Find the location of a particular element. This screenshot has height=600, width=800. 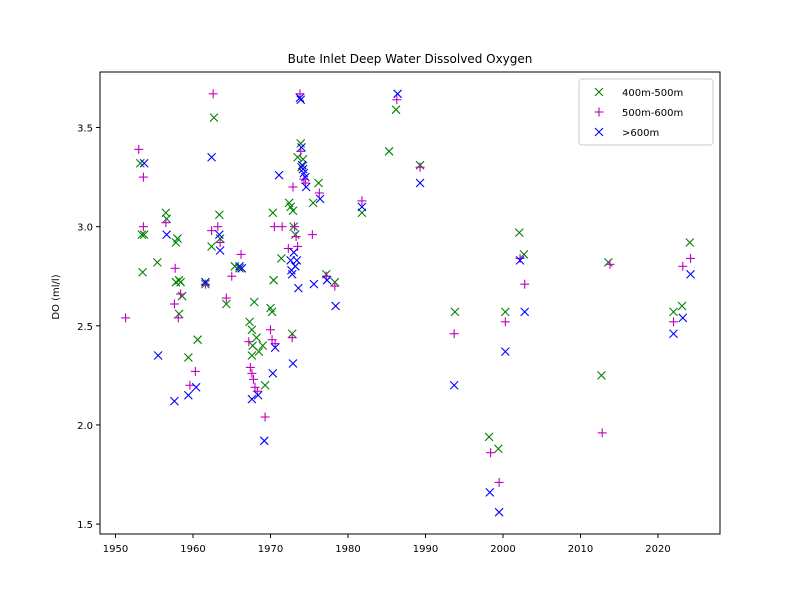

y-tick-label: 2.5 is located at coordinates (85, 327).